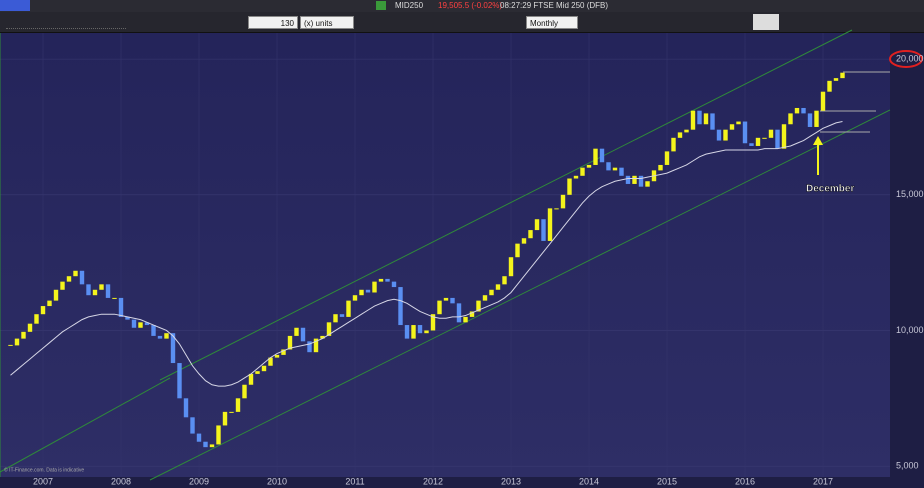  What do you see at coordinates (667, 481) in the screenshot?
I see `x-tick-label: 2015` at bounding box center [667, 481].